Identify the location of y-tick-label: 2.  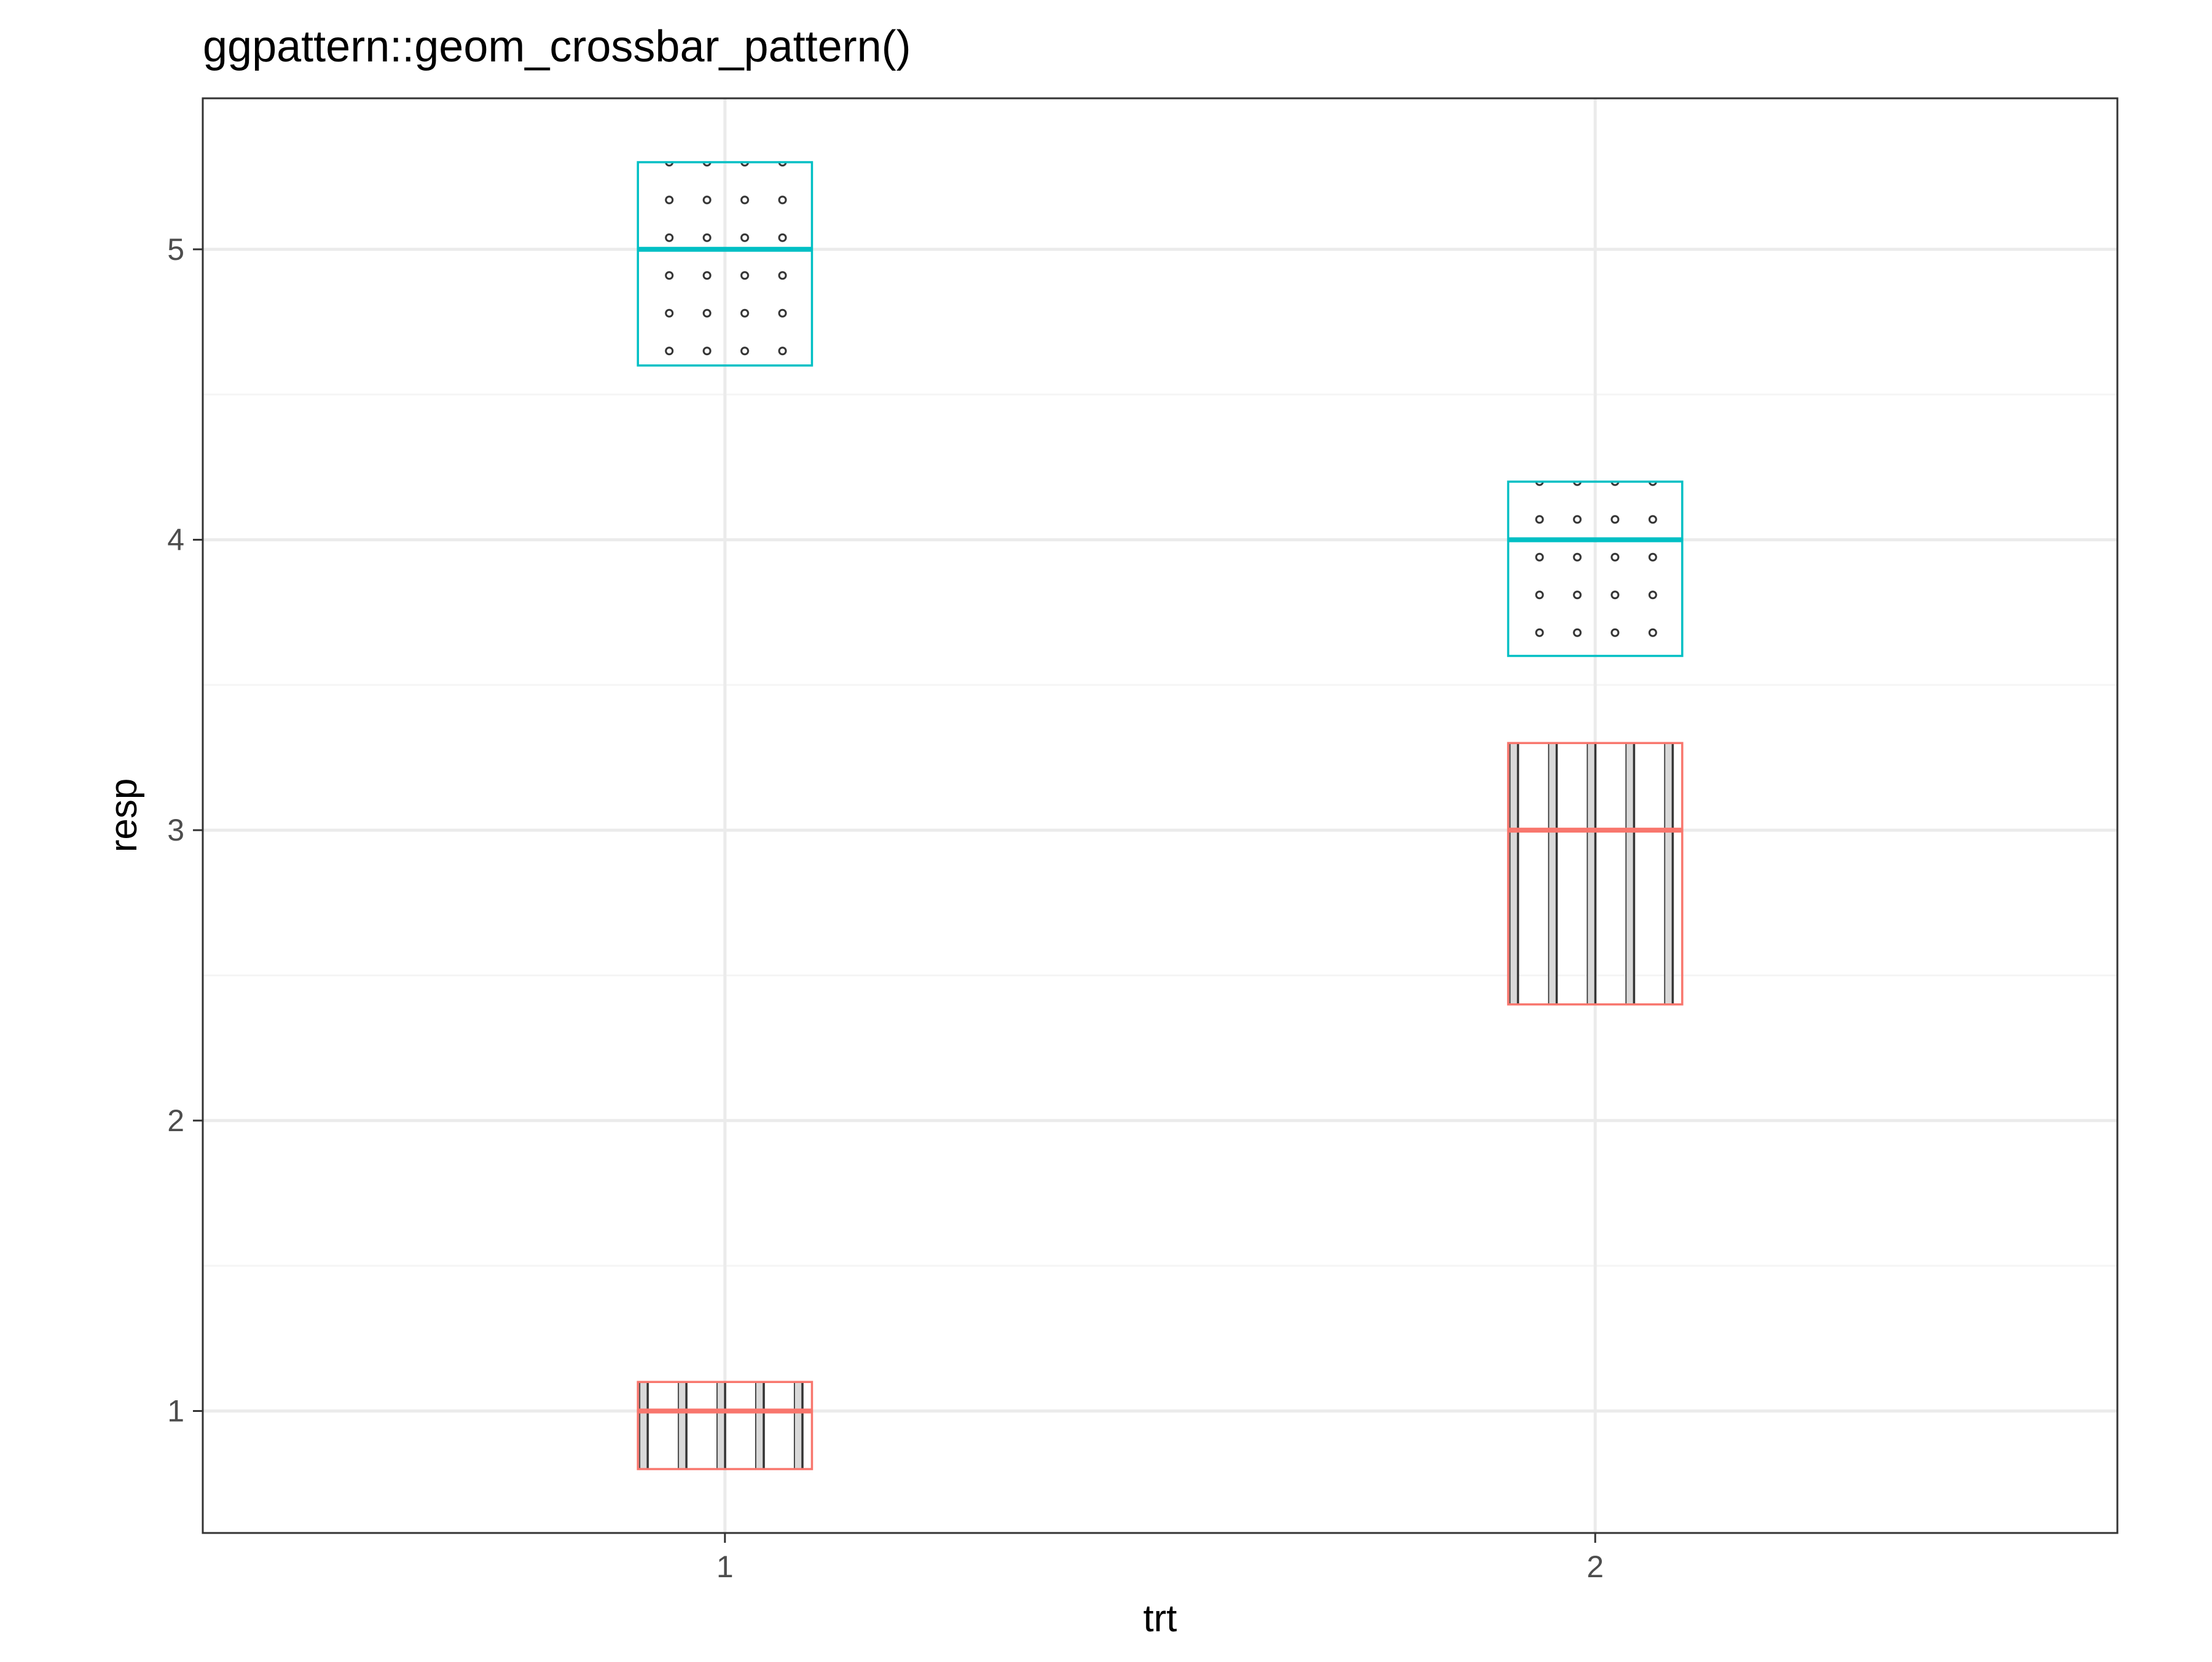
(175, 1120).